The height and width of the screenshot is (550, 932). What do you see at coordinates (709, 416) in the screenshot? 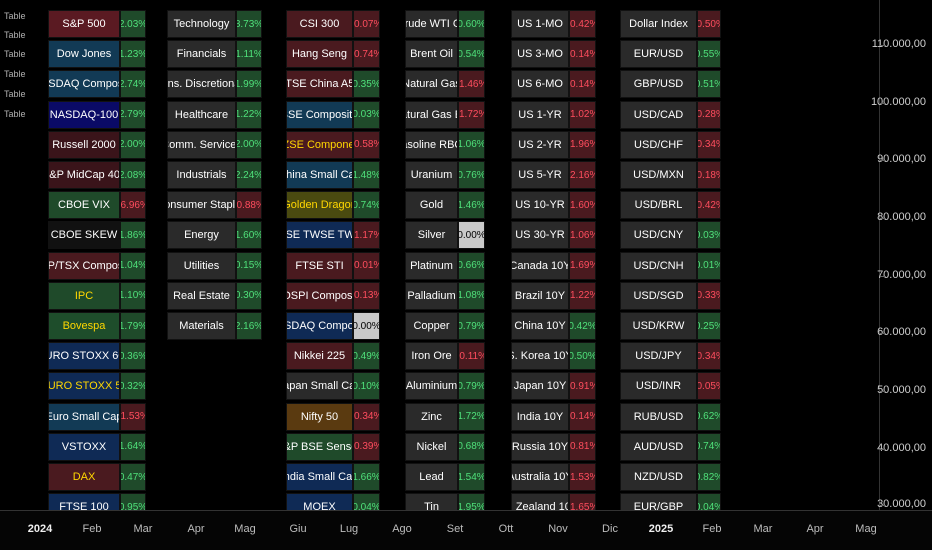
I see `change-percent: 0.62%` at bounding box center [709, 416].